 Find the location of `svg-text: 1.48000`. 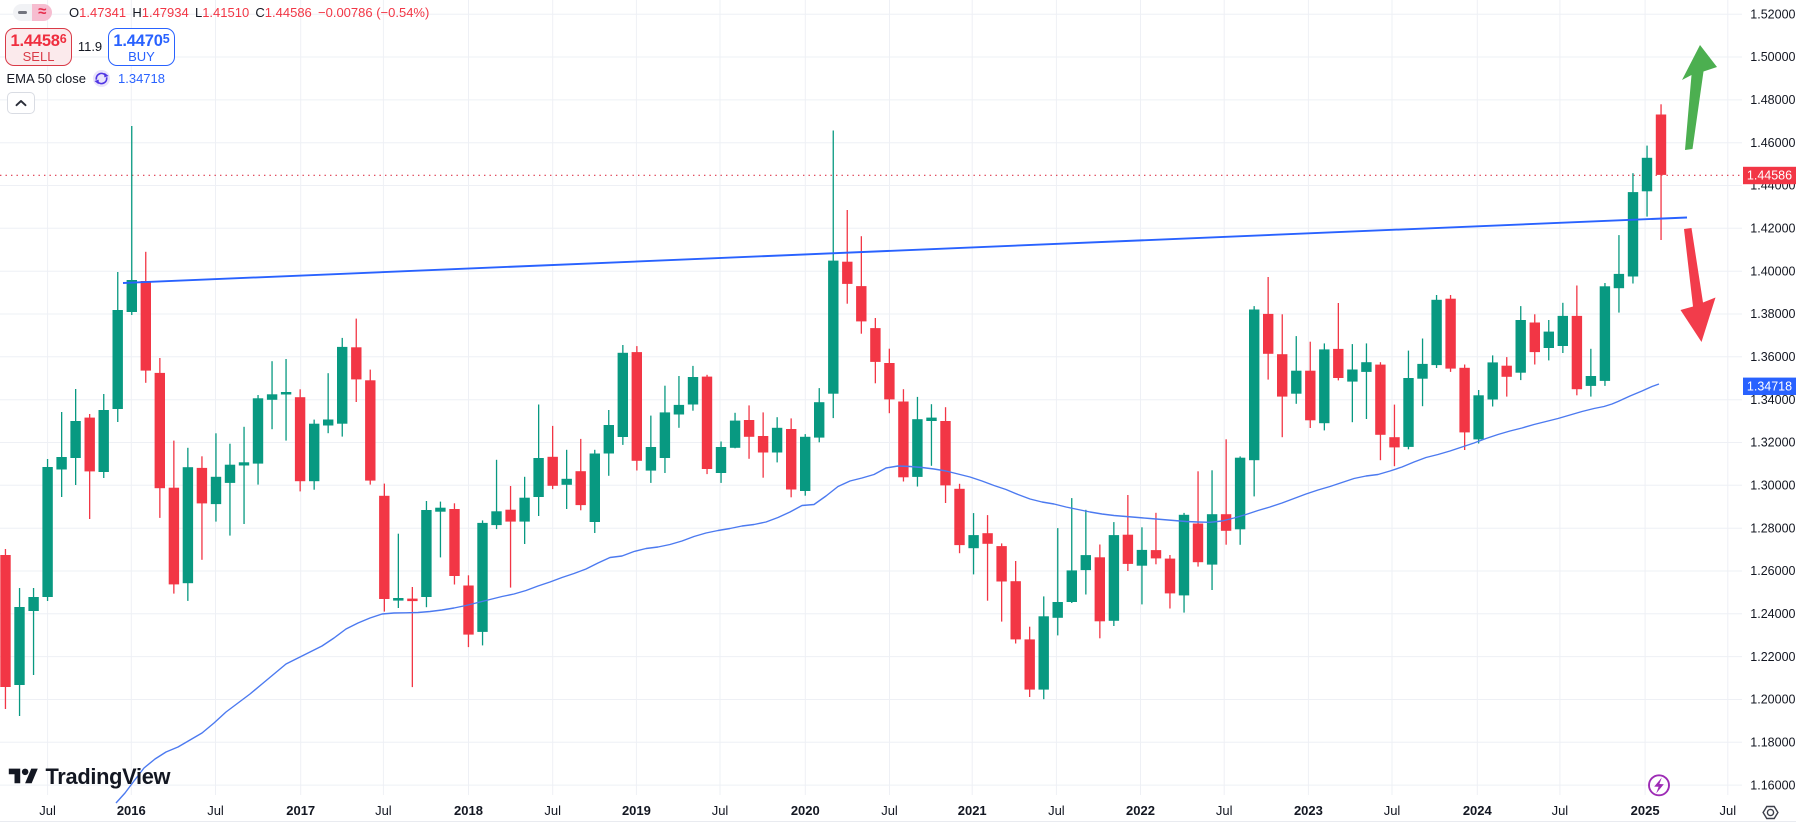

svg-text: 1.48000 is located at coordinates (1772, 100).